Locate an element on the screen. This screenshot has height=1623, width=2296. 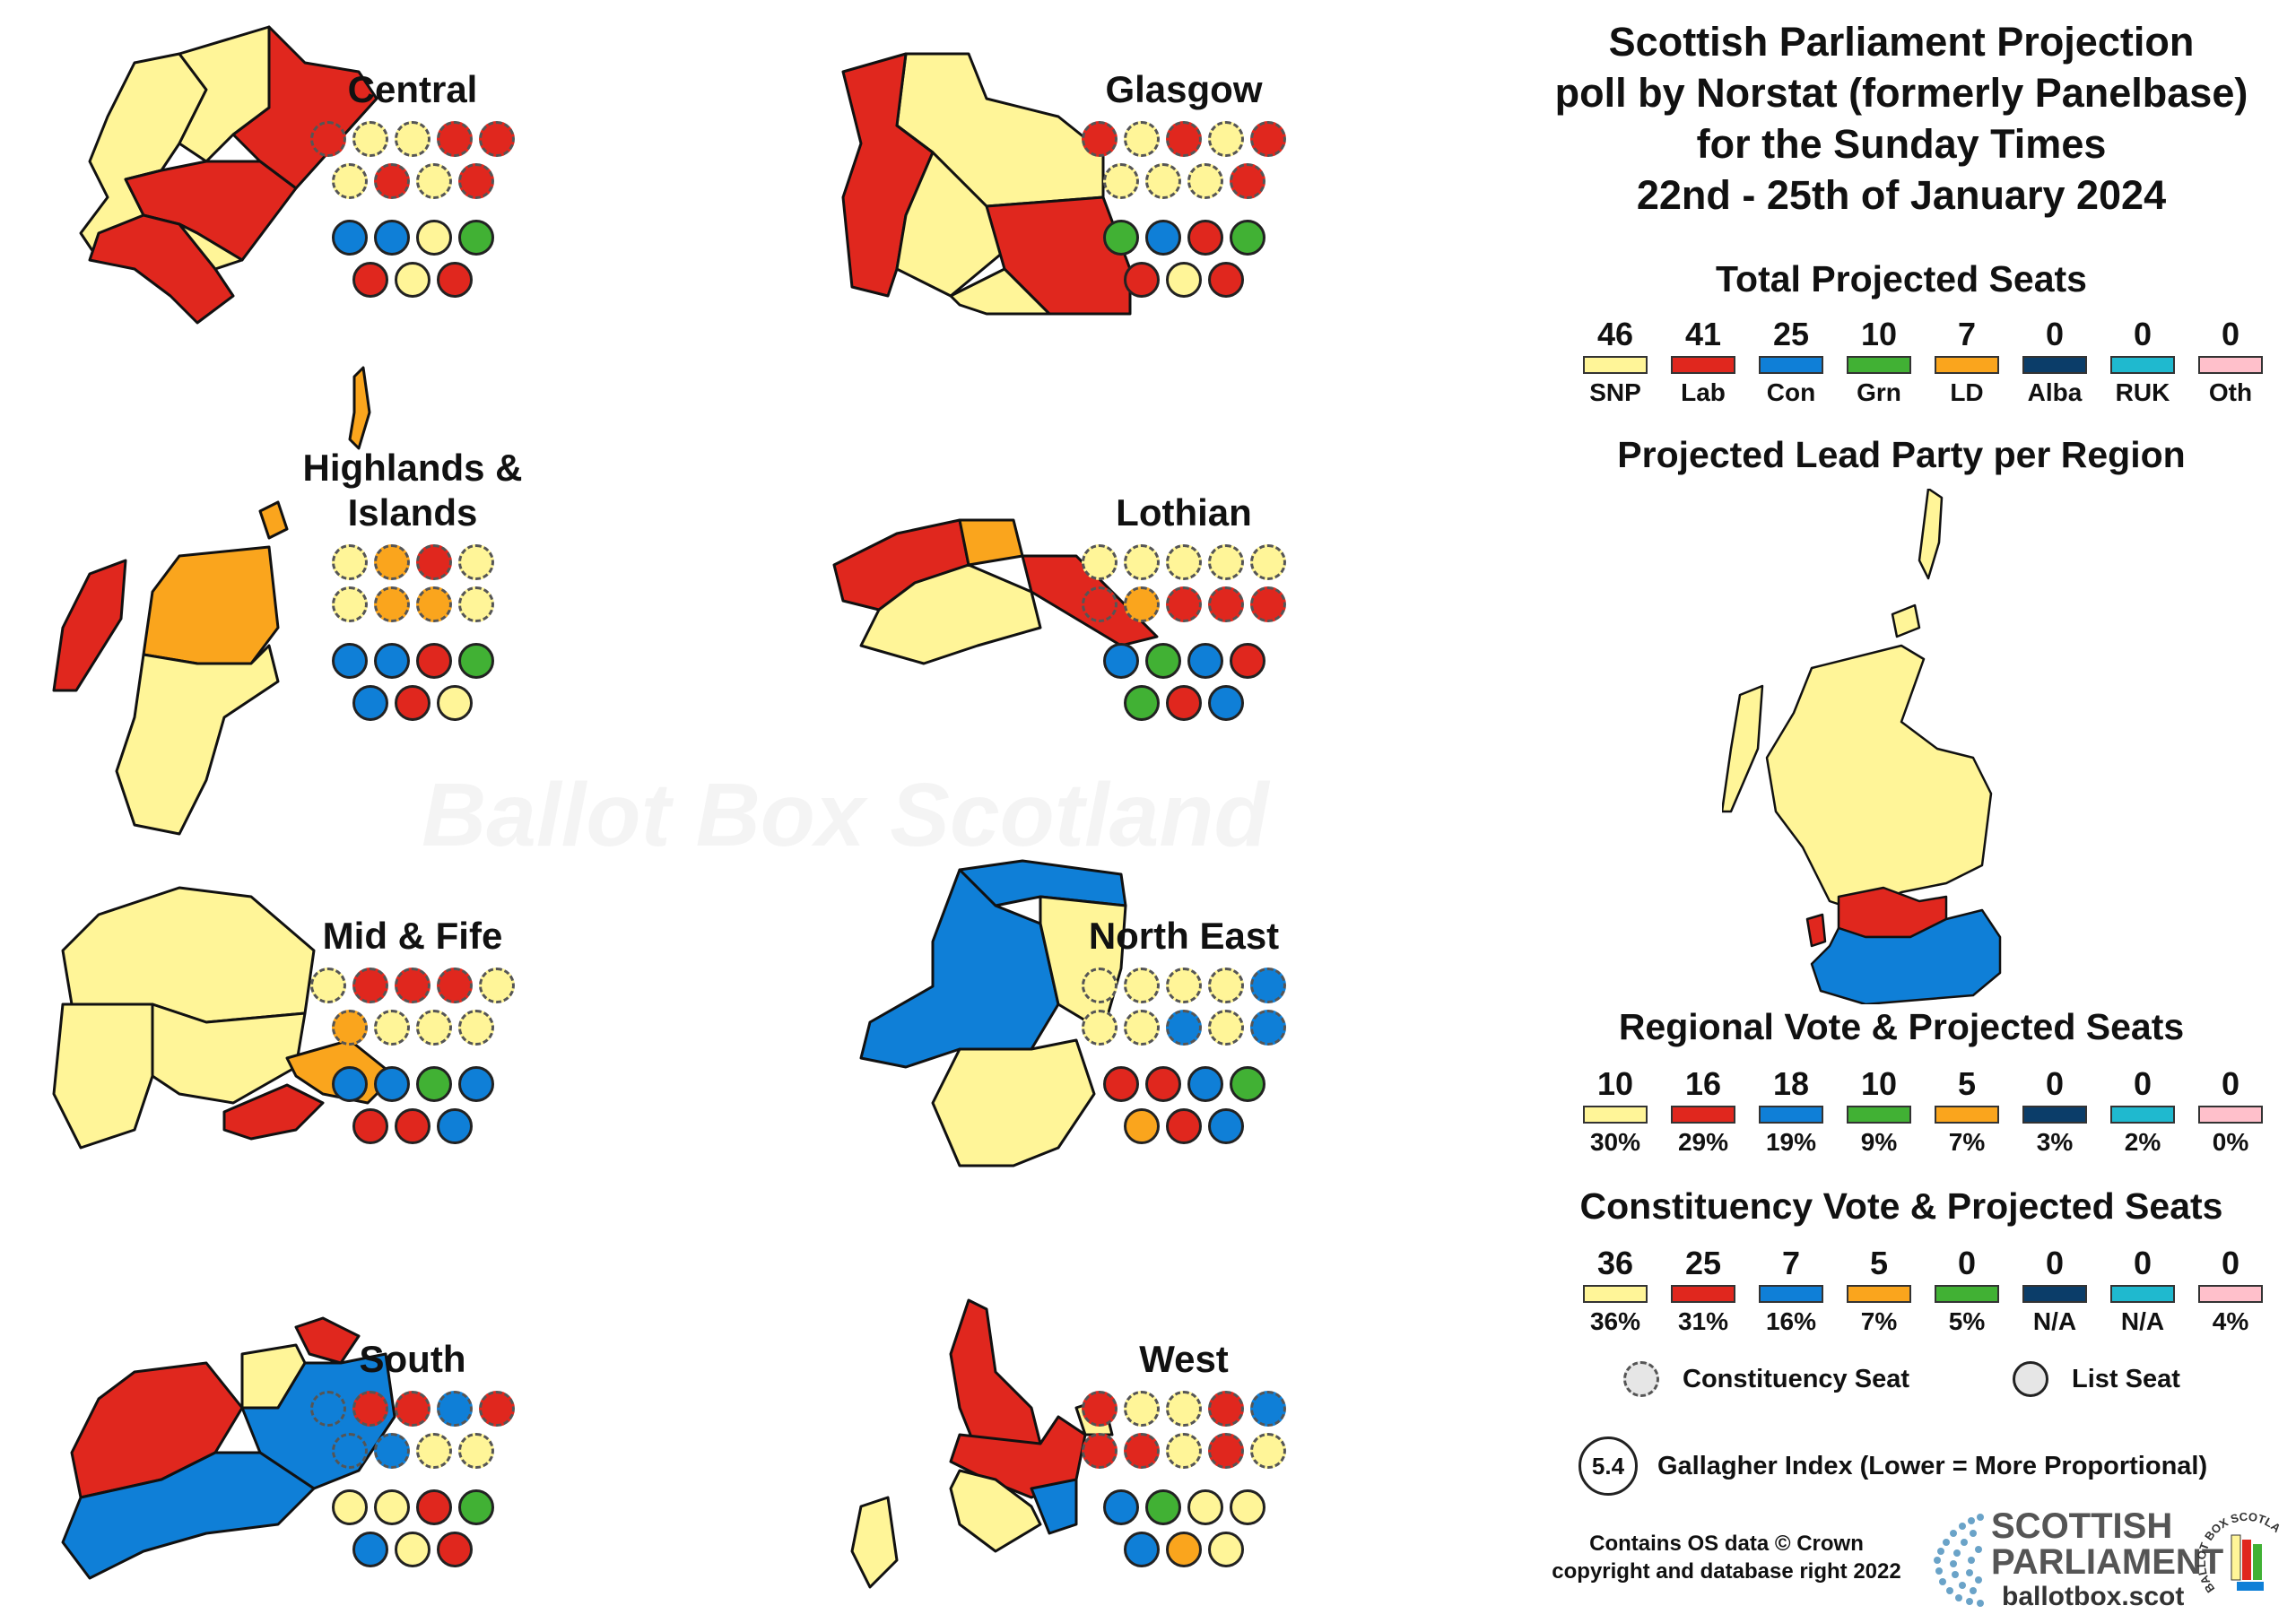
regional-vote-ruk: 2% is located at coordinates (2142, 1142).